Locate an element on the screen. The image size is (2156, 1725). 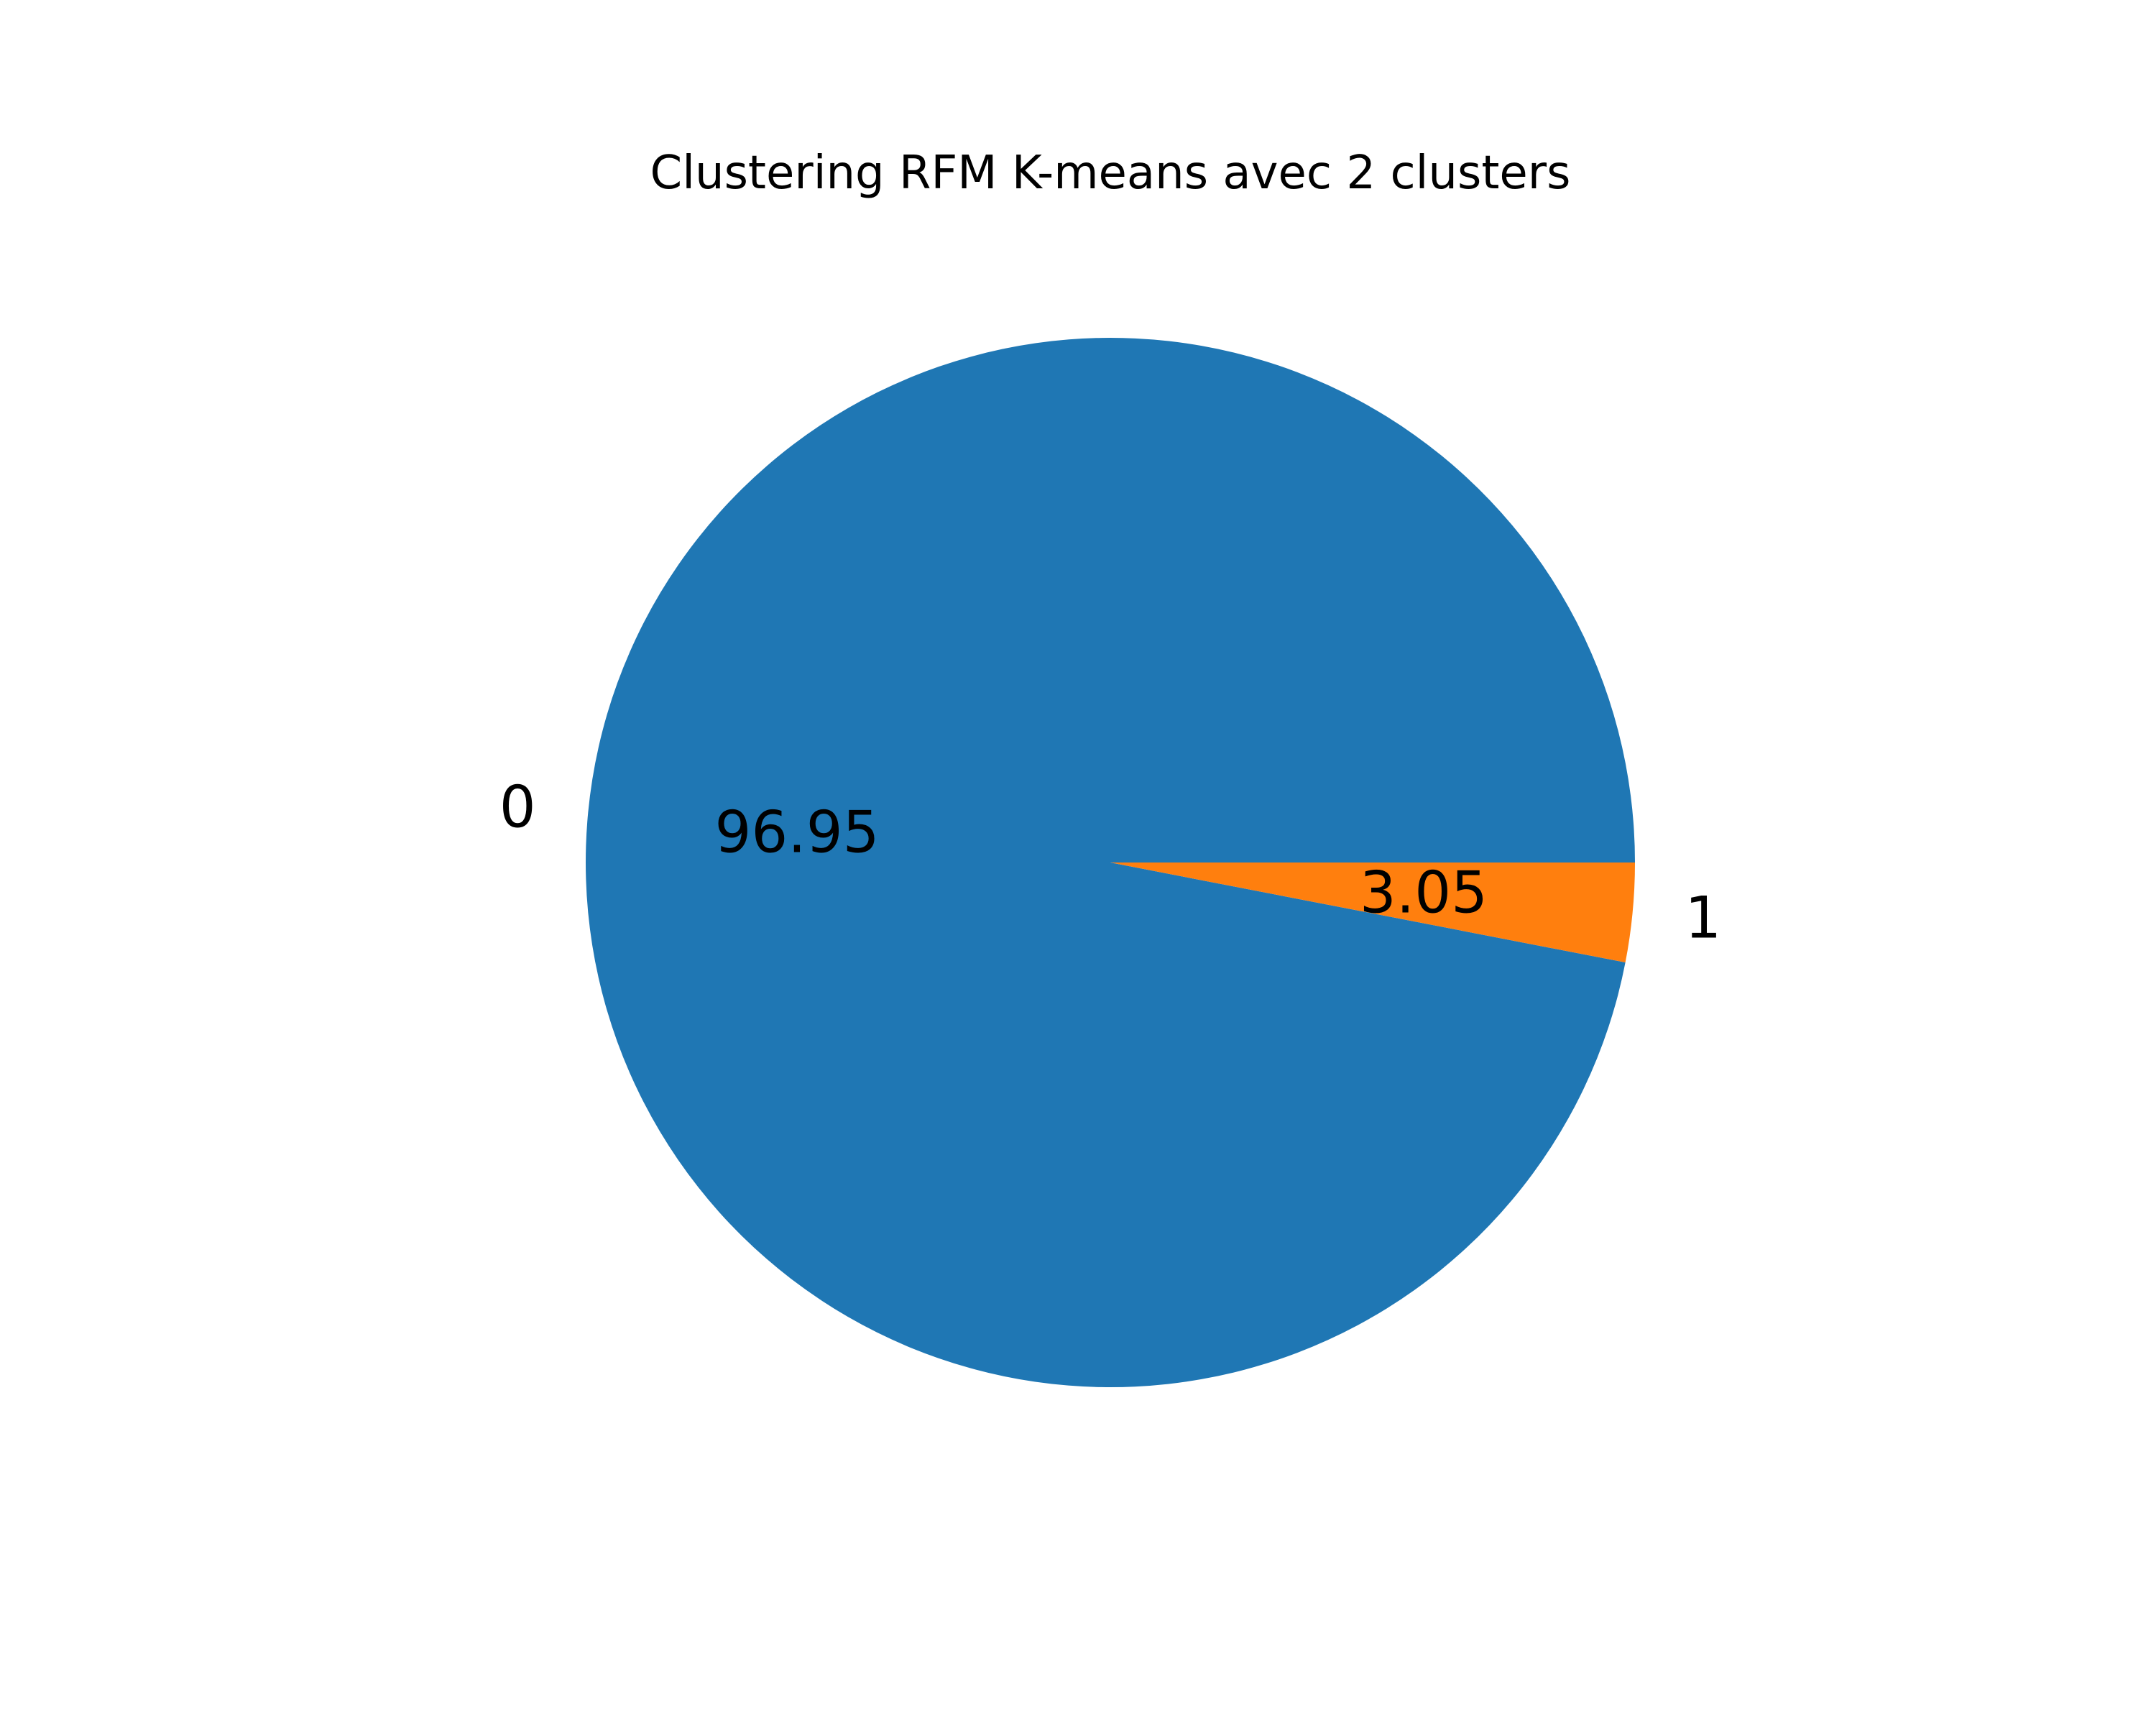
slice-value-label-1: 3.05 is located at coordinates (1424, 892).